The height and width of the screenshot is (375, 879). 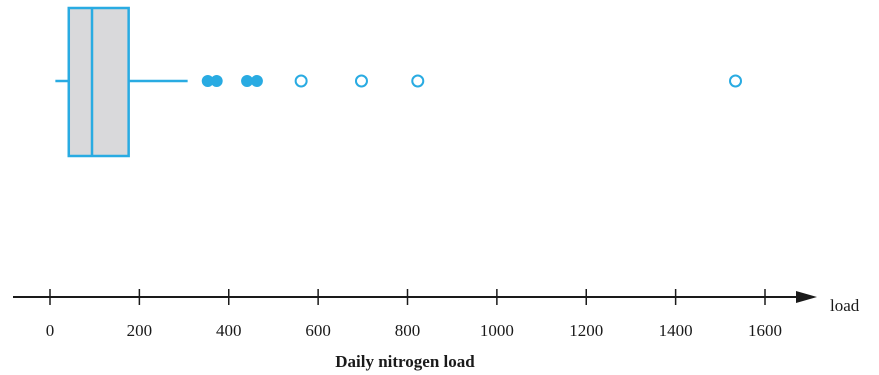 I want to click on x-tick-label: 1000, so click(x=497, y=330).